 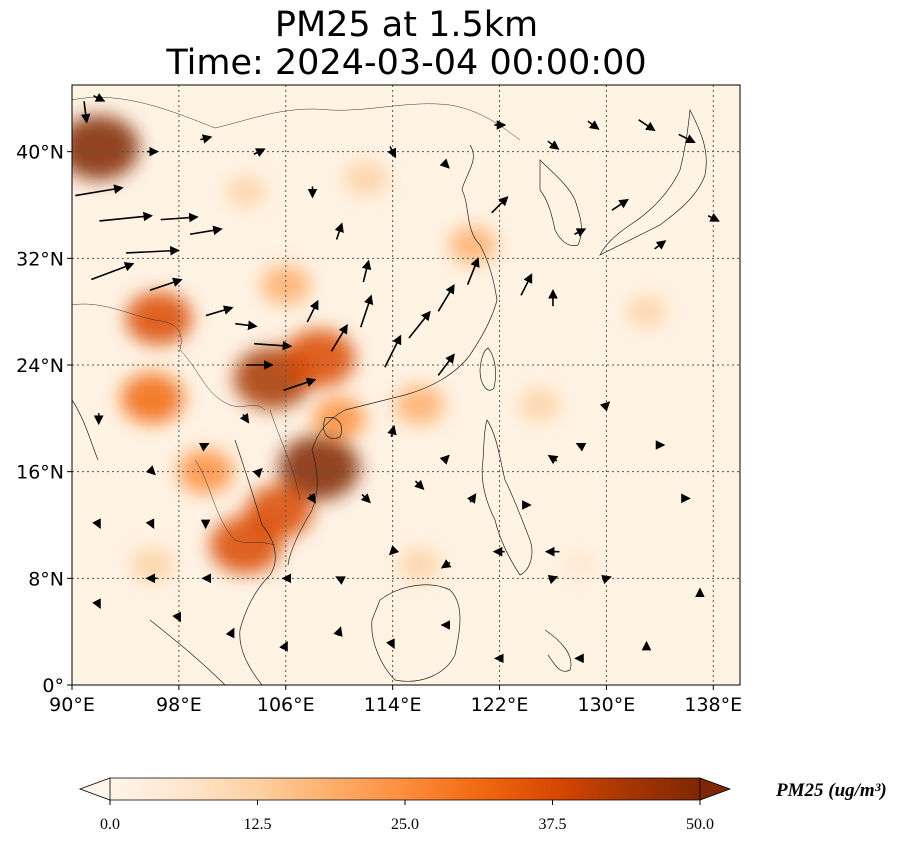 I want to click on colorbar-low-extension, so click(x=94, y=789).